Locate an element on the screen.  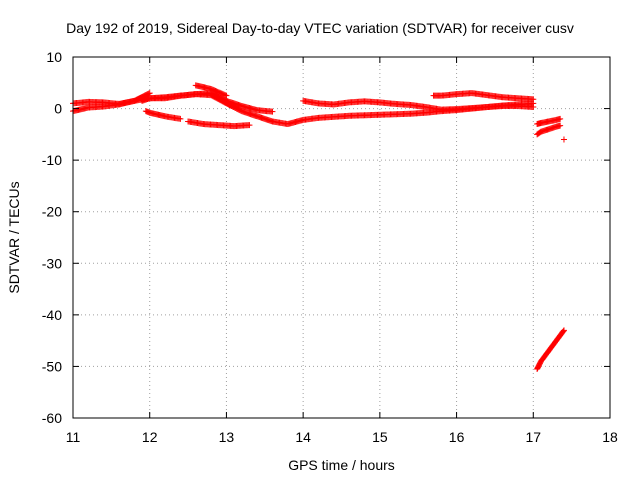
y-tick-label: -10 is located at coordinates (52, 160).